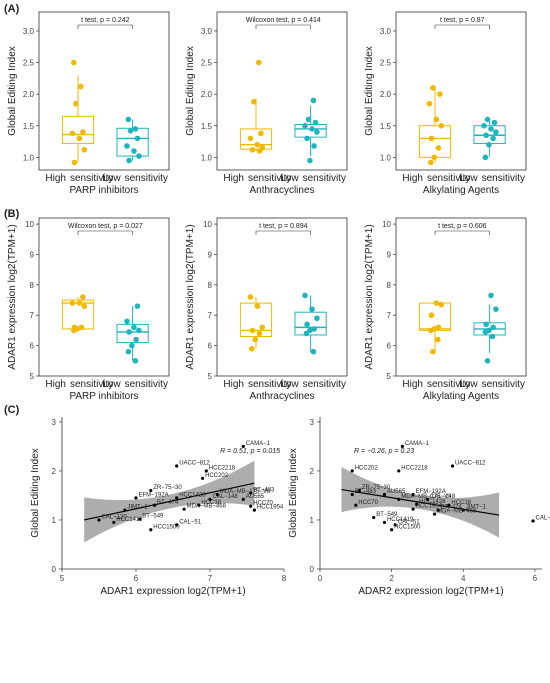 This screenshot has width=550, height=683. I want to click on point-label: HCC1428, so click(192, 495).